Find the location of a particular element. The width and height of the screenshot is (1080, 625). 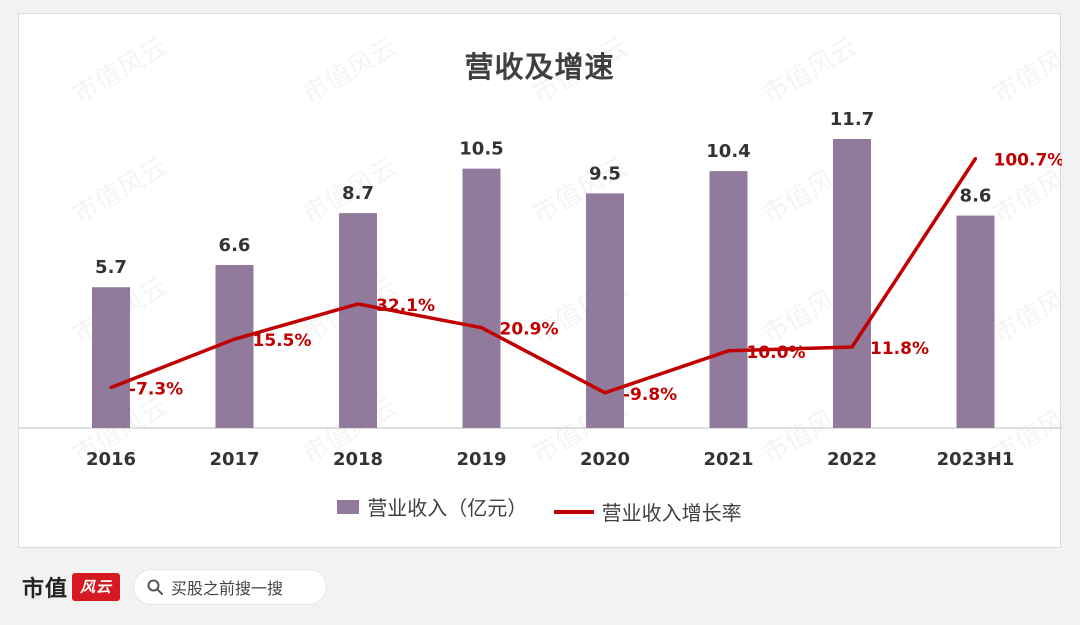

bar-2017 is located at coordinates (234, 346).